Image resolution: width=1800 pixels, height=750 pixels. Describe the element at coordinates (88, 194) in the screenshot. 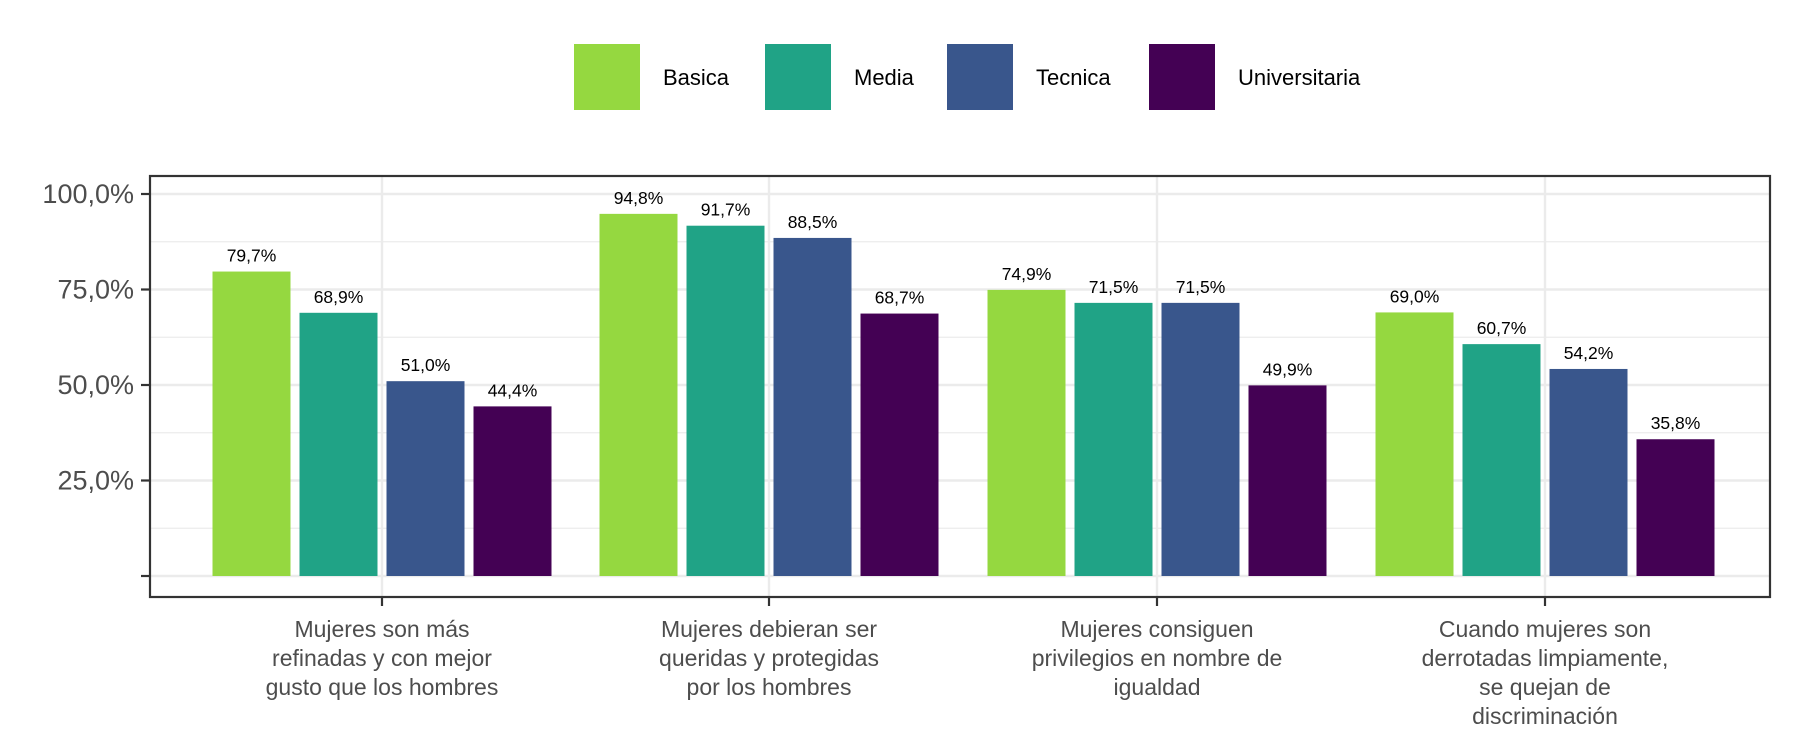

I see `y-tick-label: 100,0%` at that location.